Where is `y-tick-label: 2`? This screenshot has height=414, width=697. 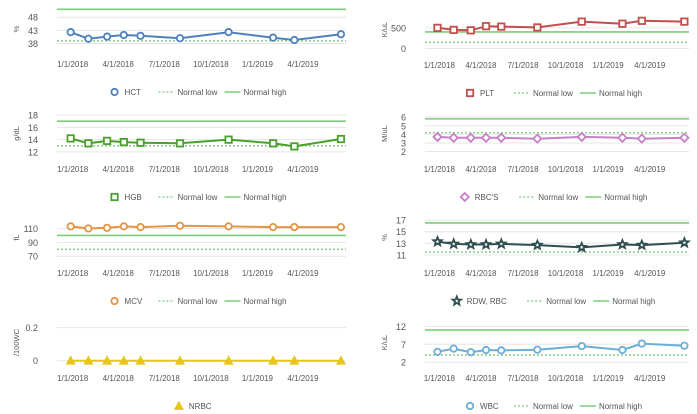
y-tick-label: 2 is located at coordinates (403, 363).